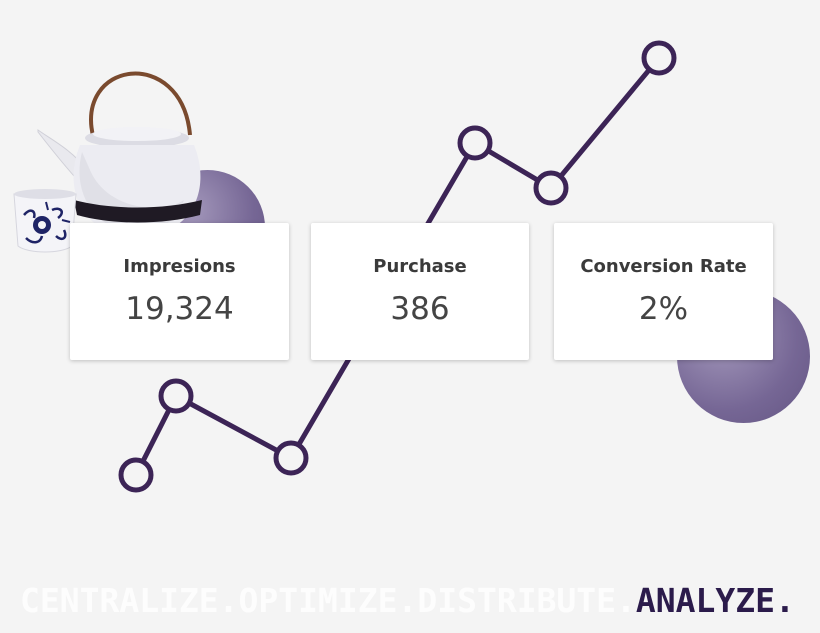 This screenshot has width=820, height=633. I want to click on stat-label: Impresions, so click(179, 266).